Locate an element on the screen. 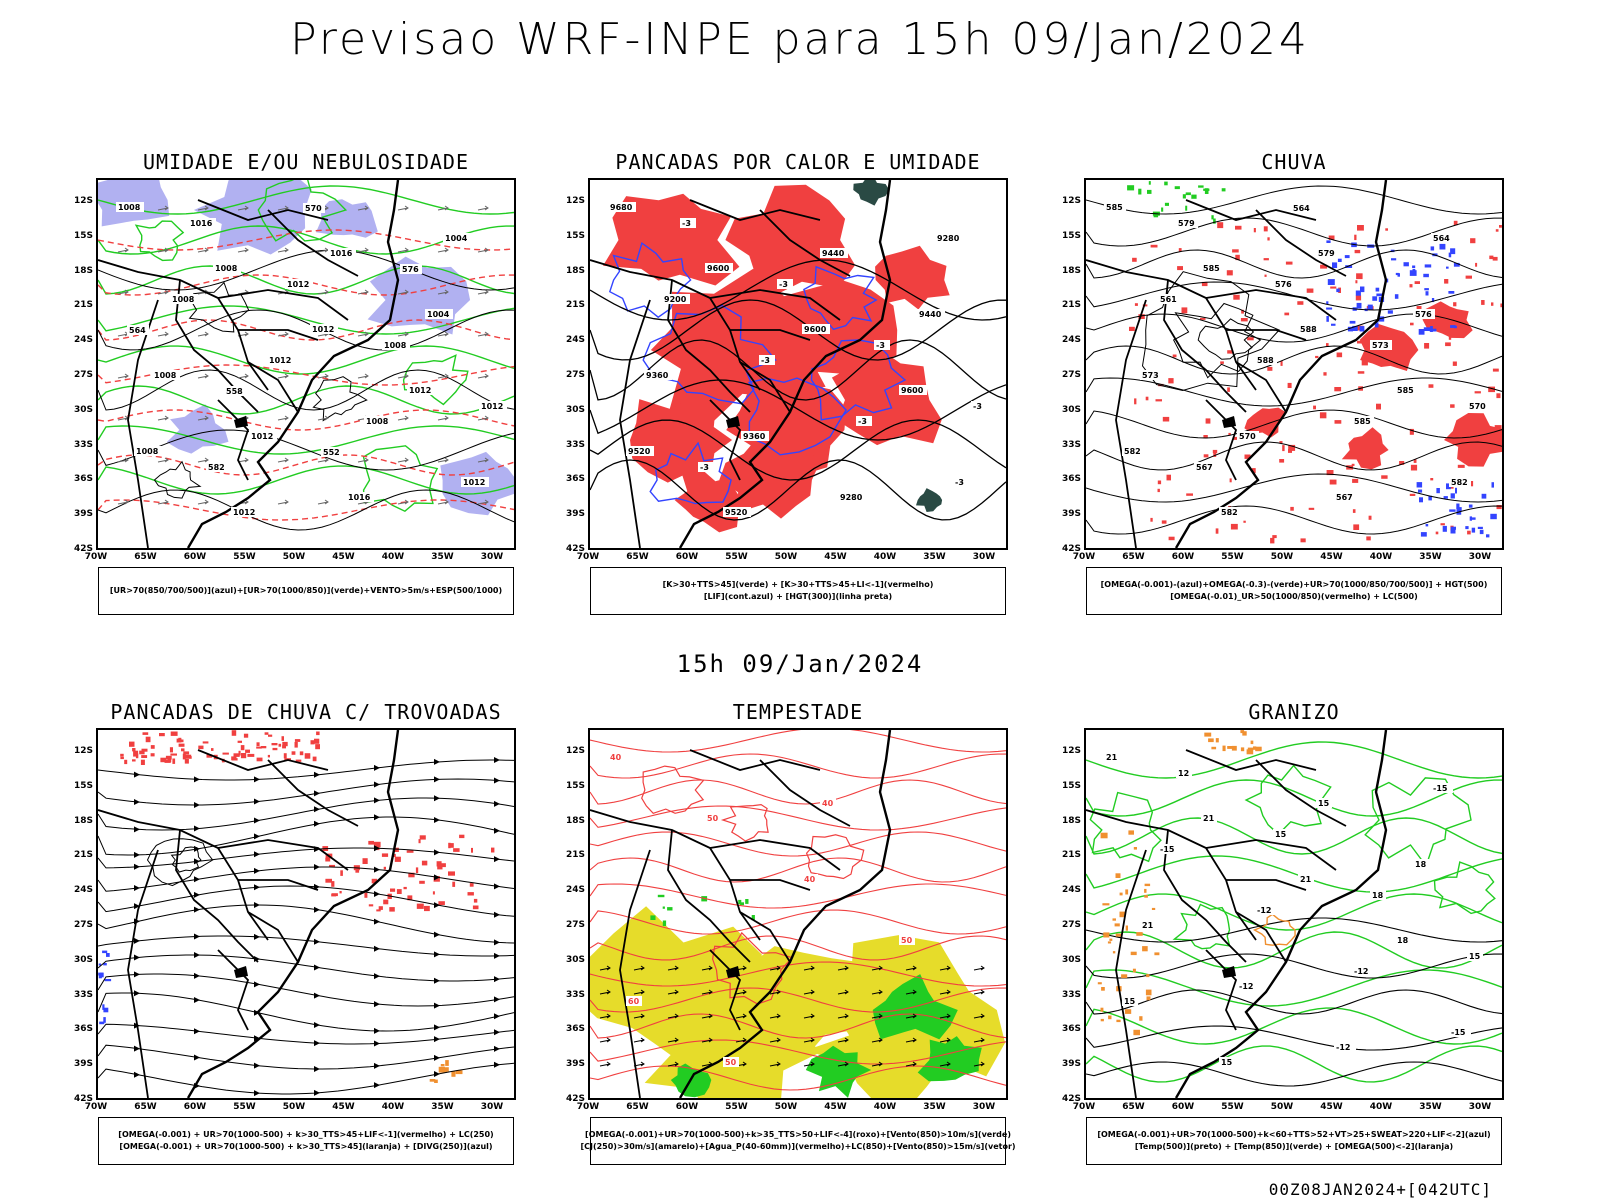  lif-contour is located at coordinates (840, 298).